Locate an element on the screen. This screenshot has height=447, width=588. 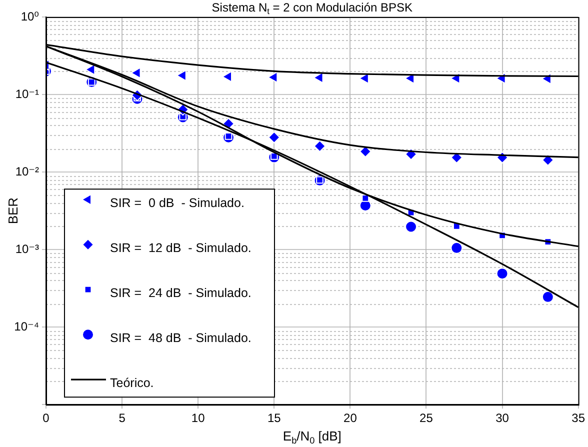
x-tick-label: 30 is located at coordinates (503, 418).